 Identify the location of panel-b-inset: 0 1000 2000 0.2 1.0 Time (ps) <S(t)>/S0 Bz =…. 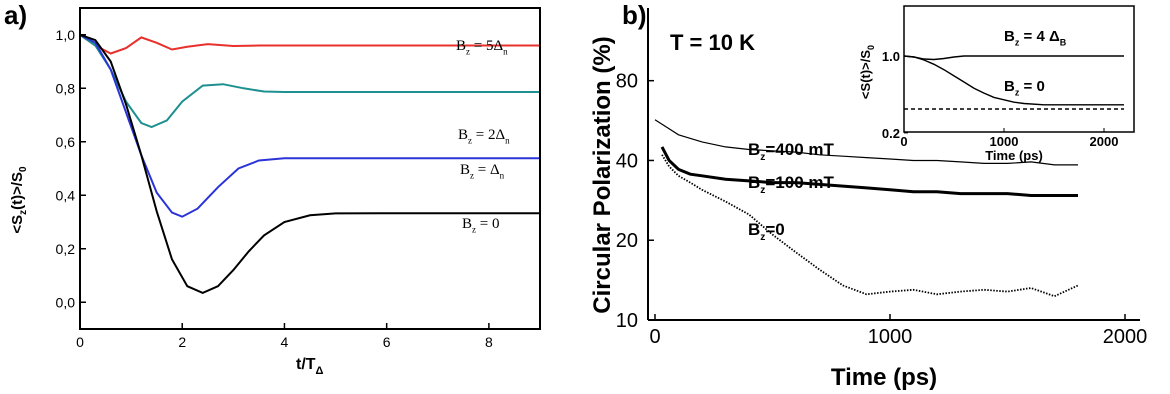
(996, 84).